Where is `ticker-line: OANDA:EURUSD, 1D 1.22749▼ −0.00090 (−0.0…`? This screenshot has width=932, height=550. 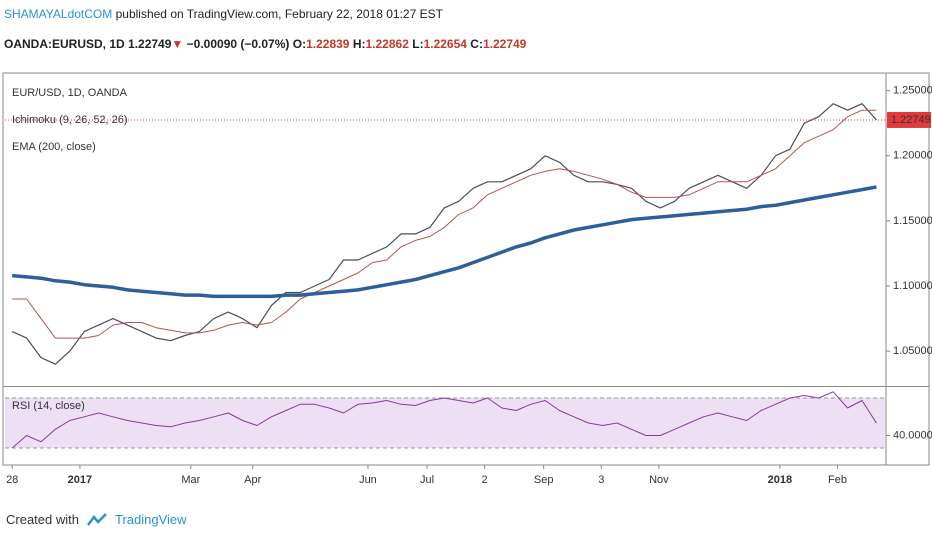
ticker-line: OANDA:EURUSD, 1D 1.22749▼ −0.00090 (−0.0… is located at coordinates (265, 44).